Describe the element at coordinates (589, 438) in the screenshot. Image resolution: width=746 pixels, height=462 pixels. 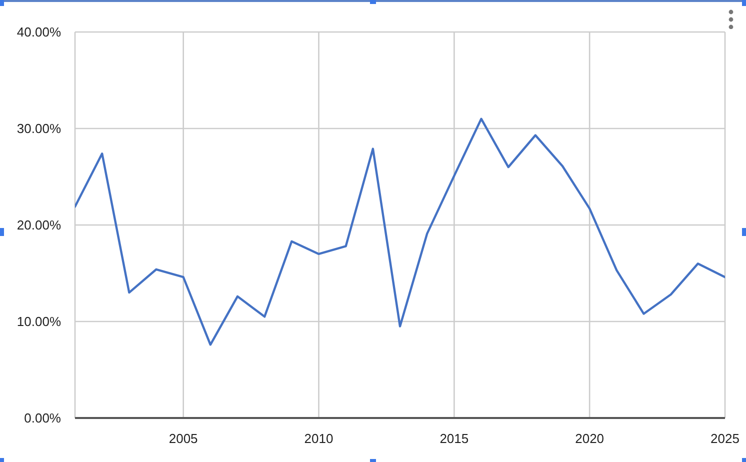
I see `x-tick-label: 2020` at that location.